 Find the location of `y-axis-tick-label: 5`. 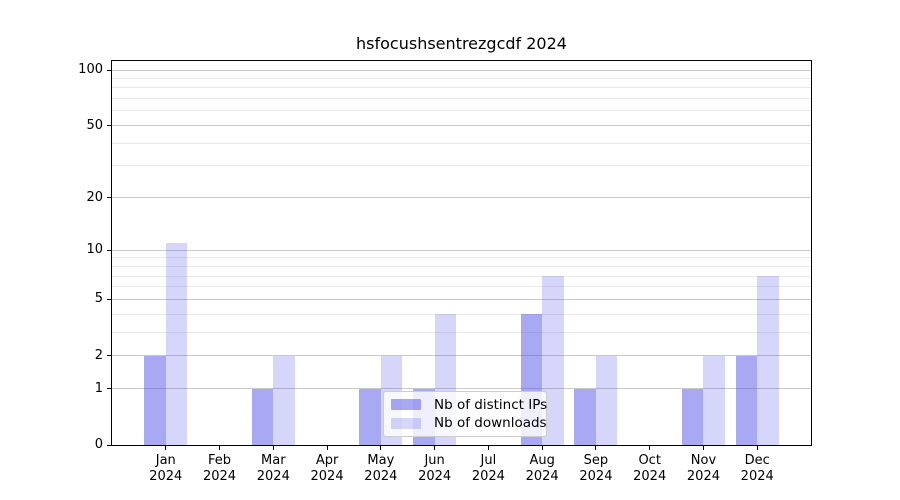

y-axis-tick-label: 5 is located at coordinates (98, 299).